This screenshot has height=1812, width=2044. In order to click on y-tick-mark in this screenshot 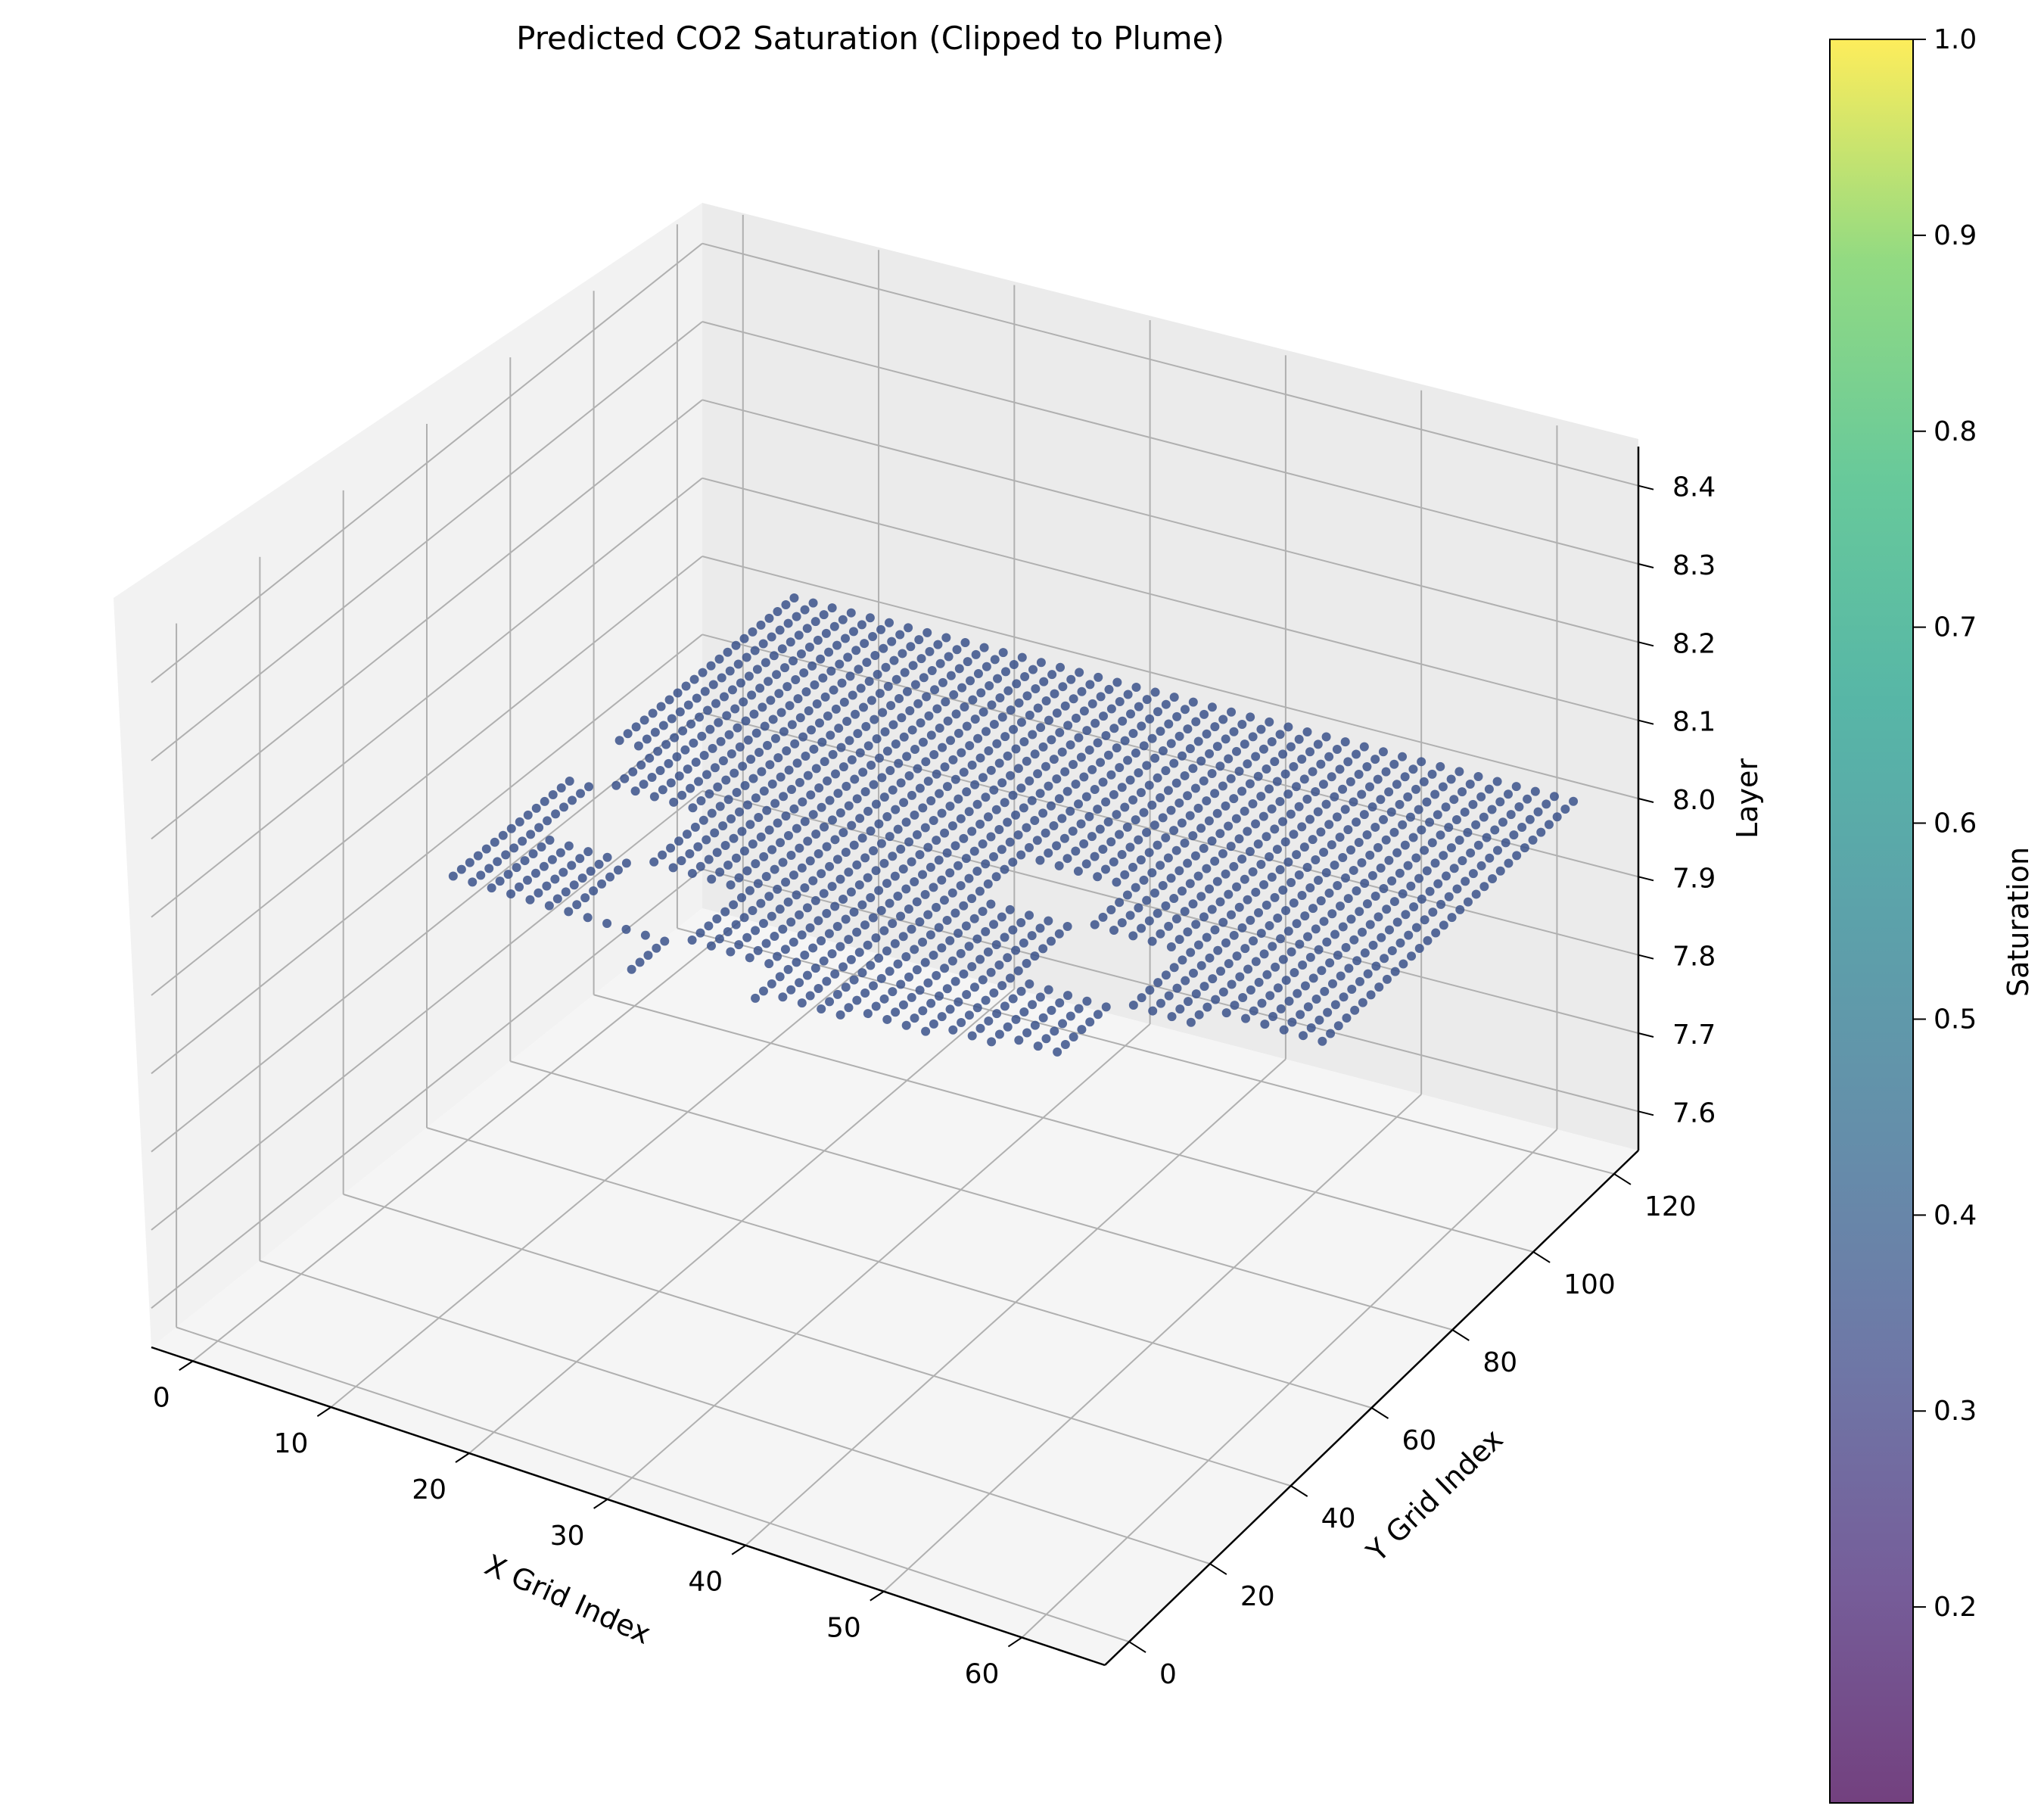, I will do `click(1218, 1569)`.